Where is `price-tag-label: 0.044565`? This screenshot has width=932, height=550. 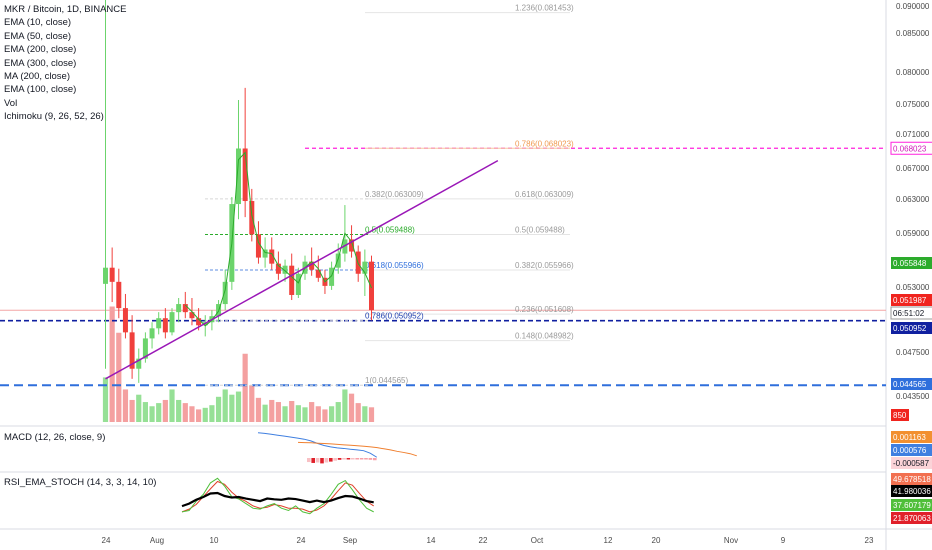
price-tag-label: 0.044565 is located at coordinates (910, 384).